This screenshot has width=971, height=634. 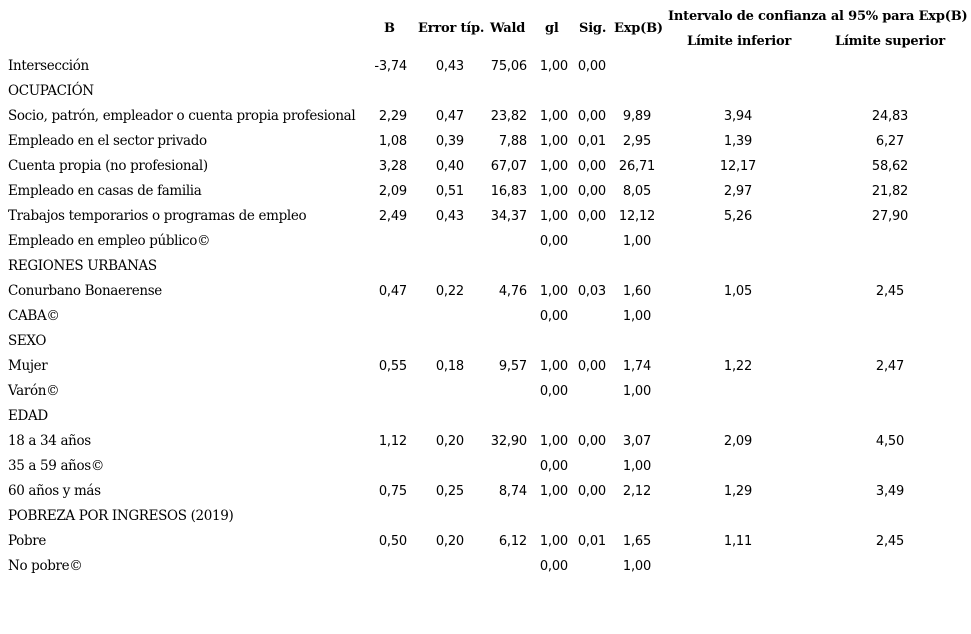 I want to click on cell-wald: 8,74, so click(x=512, y=491).